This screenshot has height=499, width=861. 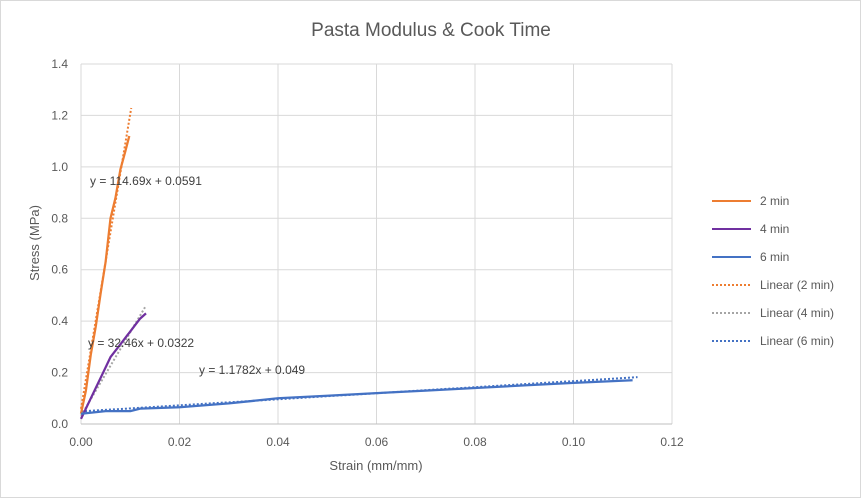 I want to click on y-tick-label: 0.6, so click(x=59, y=270).